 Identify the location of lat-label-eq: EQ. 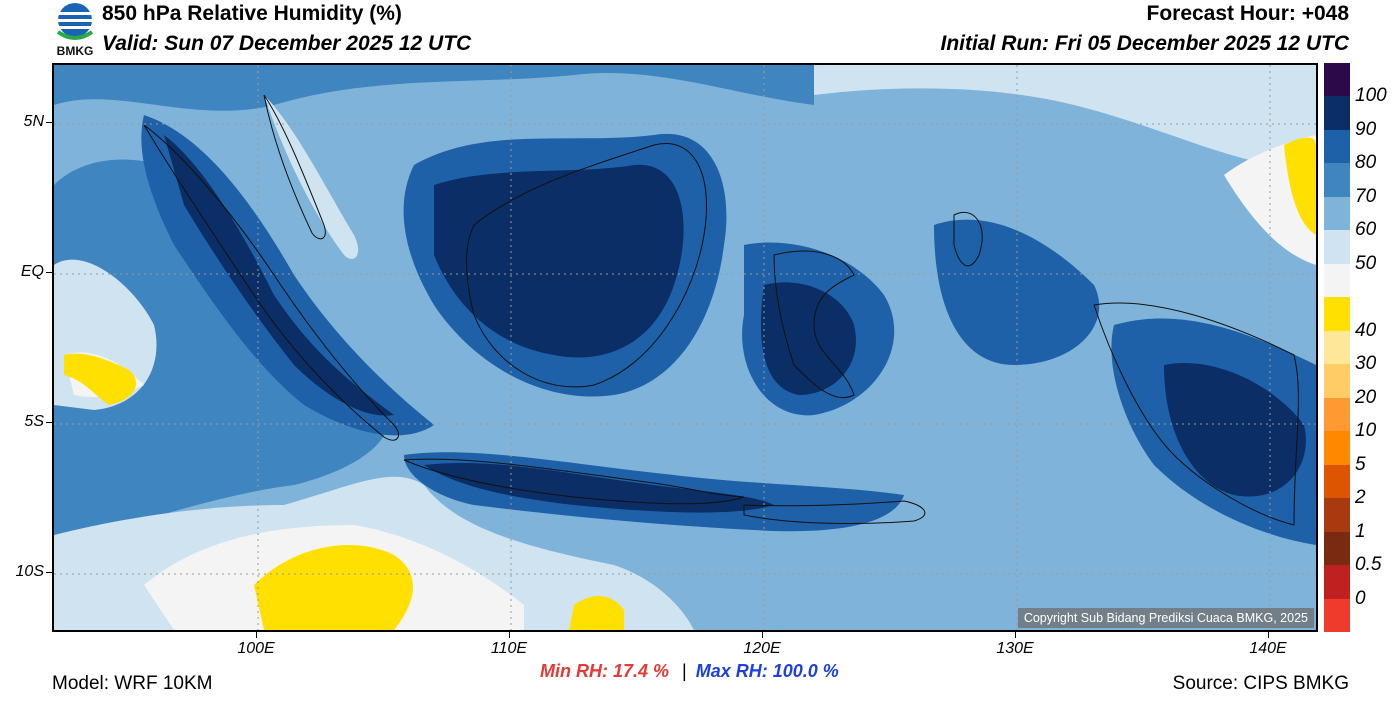
(32, 271).